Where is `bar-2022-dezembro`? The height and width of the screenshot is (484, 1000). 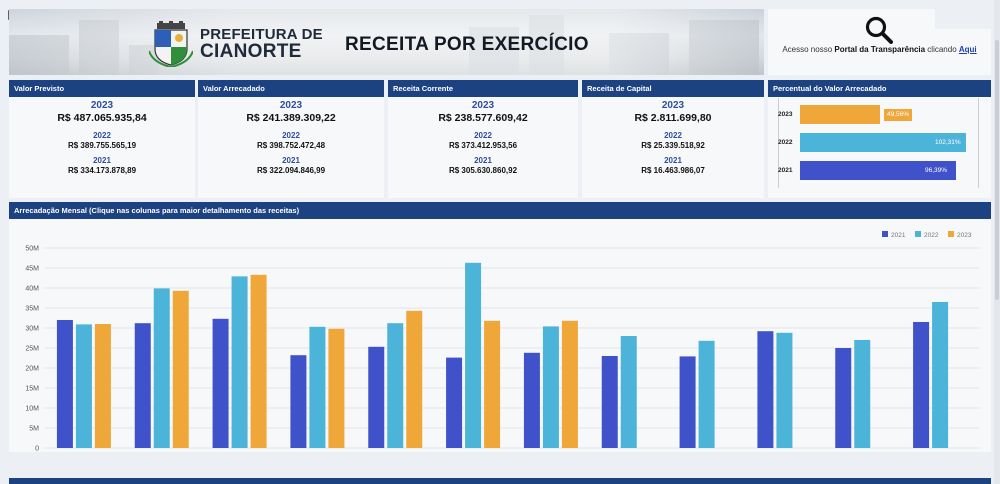
bar-2022-dezembro is located at coordinates (940, 375).